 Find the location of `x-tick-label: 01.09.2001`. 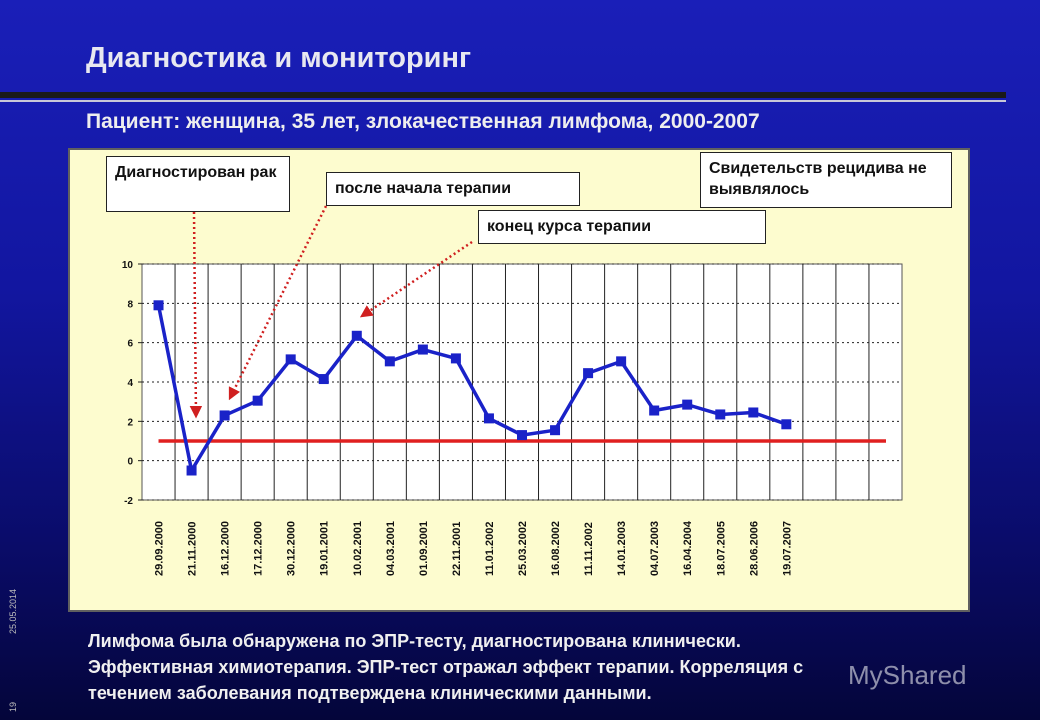

x-tick-label: 01.09.2001 is located at coordinates (424, 548).